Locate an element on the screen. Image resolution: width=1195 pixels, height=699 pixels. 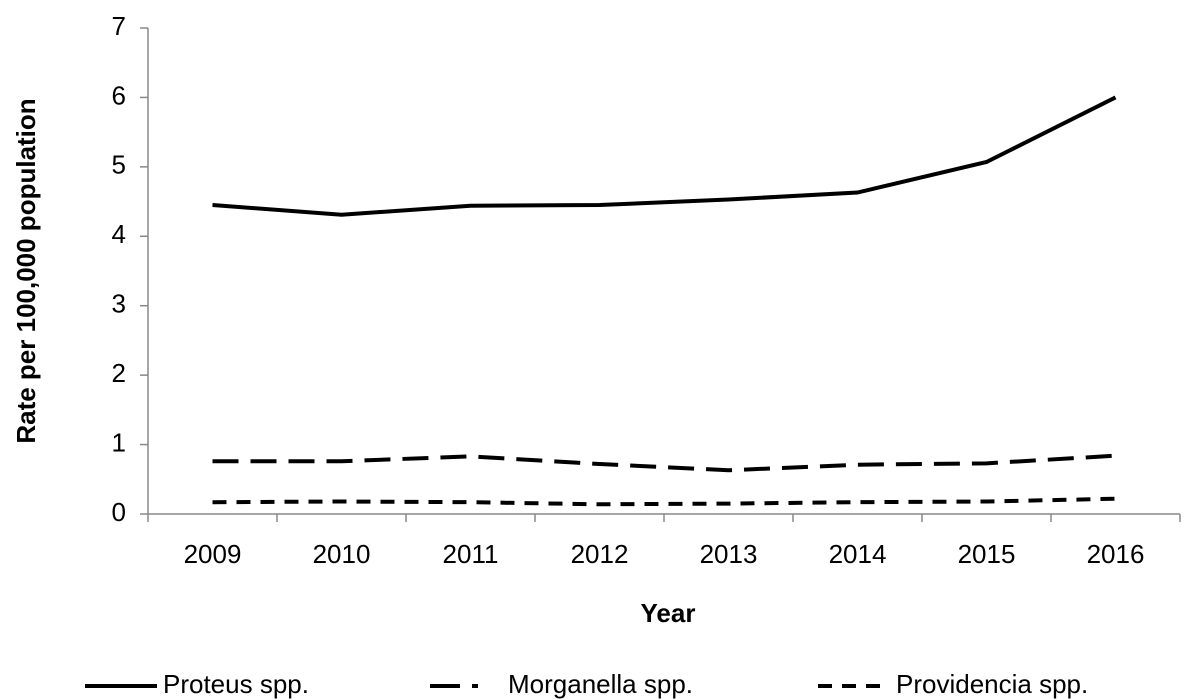
x-tick-label: 2014 is located at coordinates (858, 554).